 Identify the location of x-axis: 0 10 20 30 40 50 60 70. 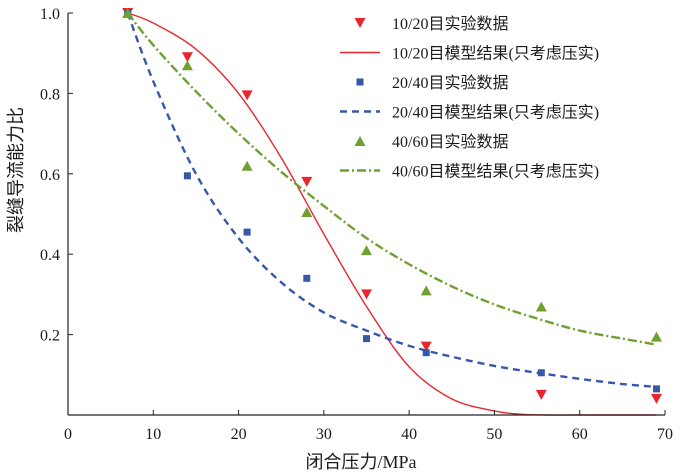
(368, 426).